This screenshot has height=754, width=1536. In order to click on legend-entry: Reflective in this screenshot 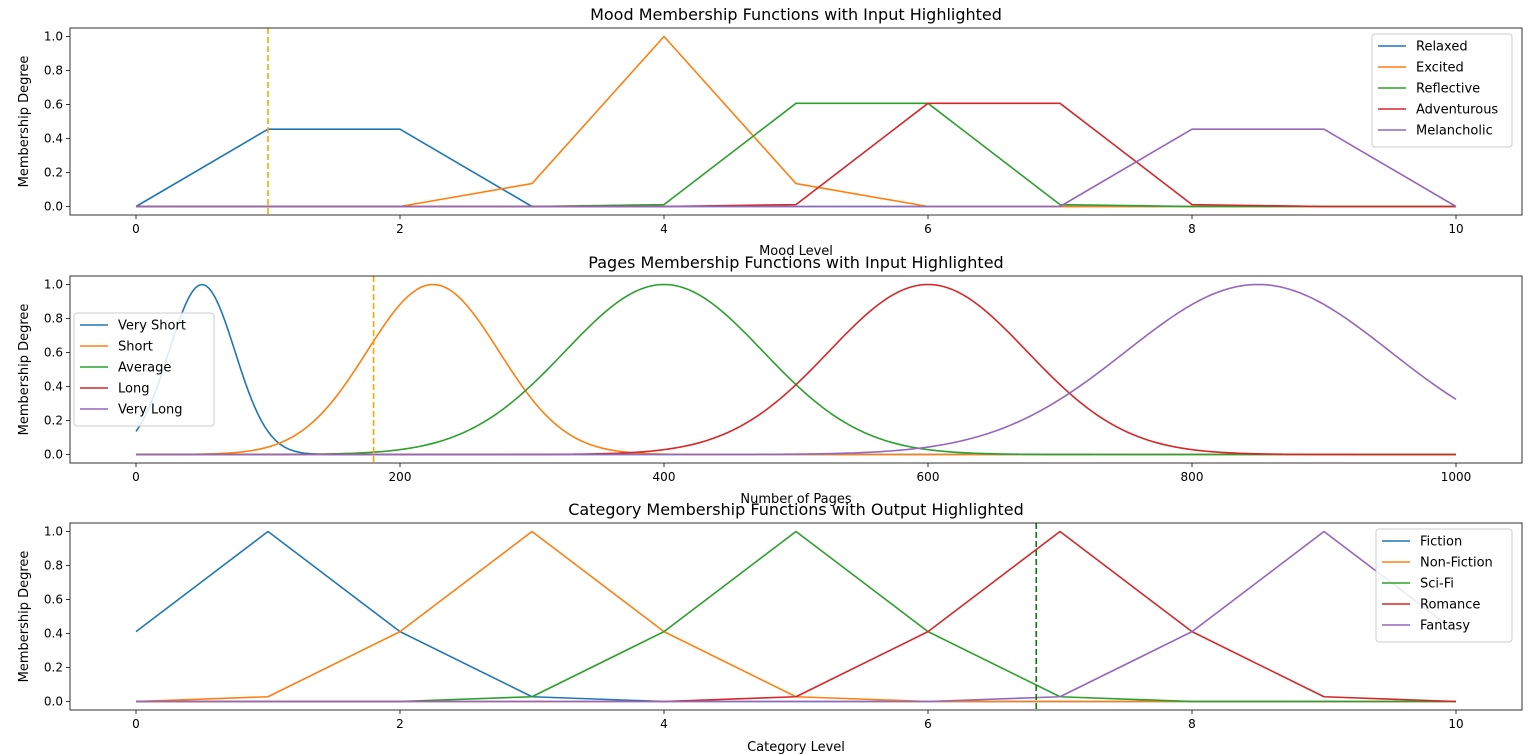, I will do `click(1448, 89)`.